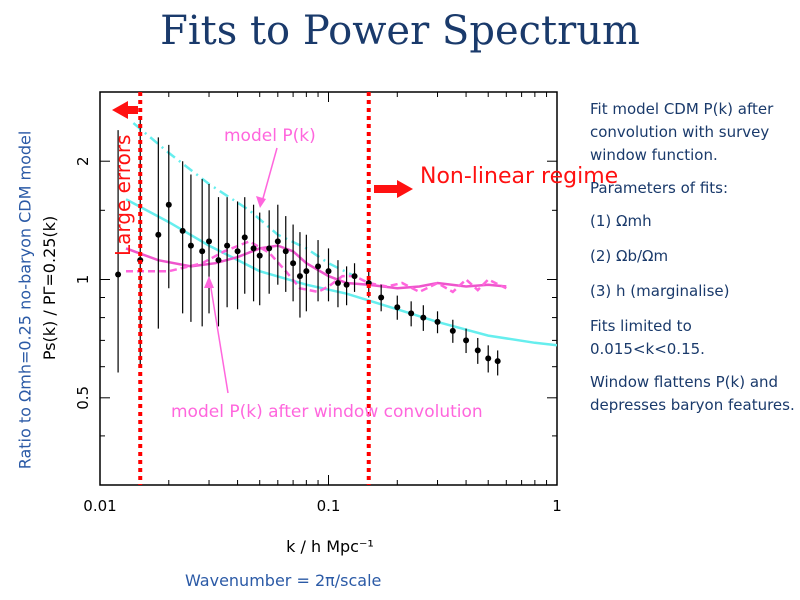 Image resolution: width=800 pixels, height=600 pixels. Describe the element at coordinates (519, 176) in the screenshot. I see `non-linear-label: Non-linear regime` at that location.